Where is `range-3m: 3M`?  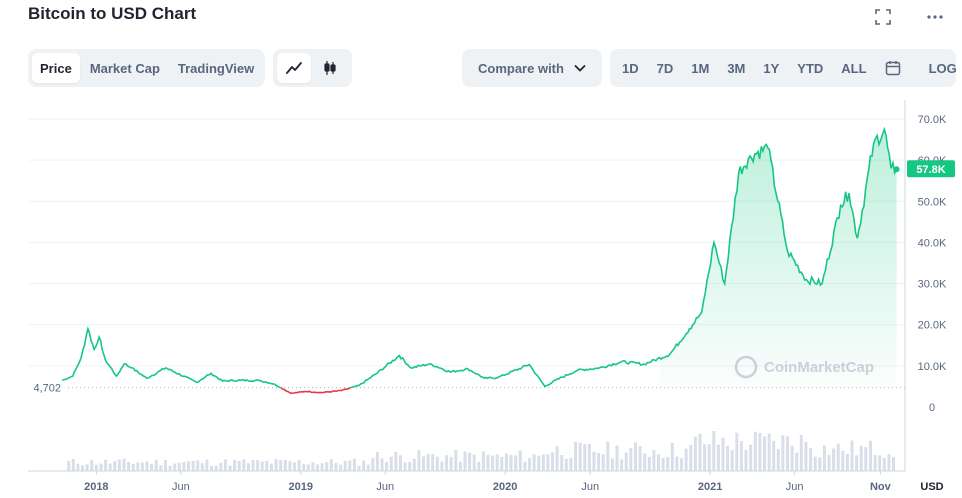 range-3m: 3M is located at coordinates (736, 68).